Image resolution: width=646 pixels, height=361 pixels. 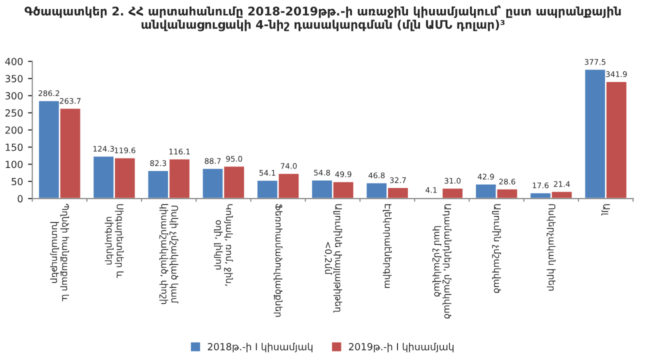 What do you see at coordinates (14, 78) in the screenshot?
I see `y-tick-label: 350` at bounding box center [14, 78].